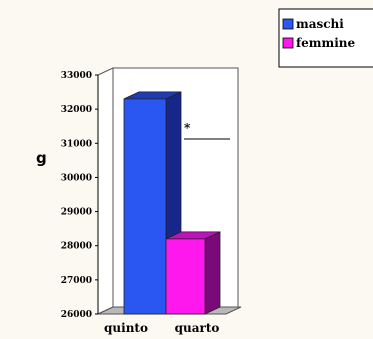 The width and height of the screenshot is (373, 339). What do you see at coordinates (126, 328) in the screenshot?
I see `category-label-quinto: quinto` at bounding box center [126, 328].